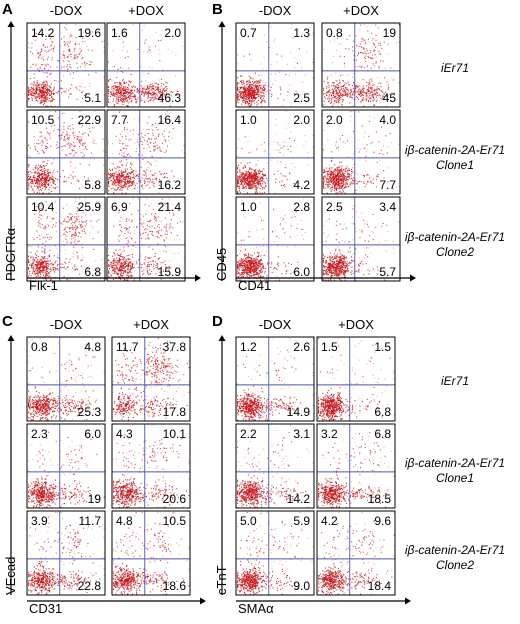 The width and height of the screenshot is (520, 624). I want to click on quadrant-value-lower-right: 5.7, so click(387, 272).